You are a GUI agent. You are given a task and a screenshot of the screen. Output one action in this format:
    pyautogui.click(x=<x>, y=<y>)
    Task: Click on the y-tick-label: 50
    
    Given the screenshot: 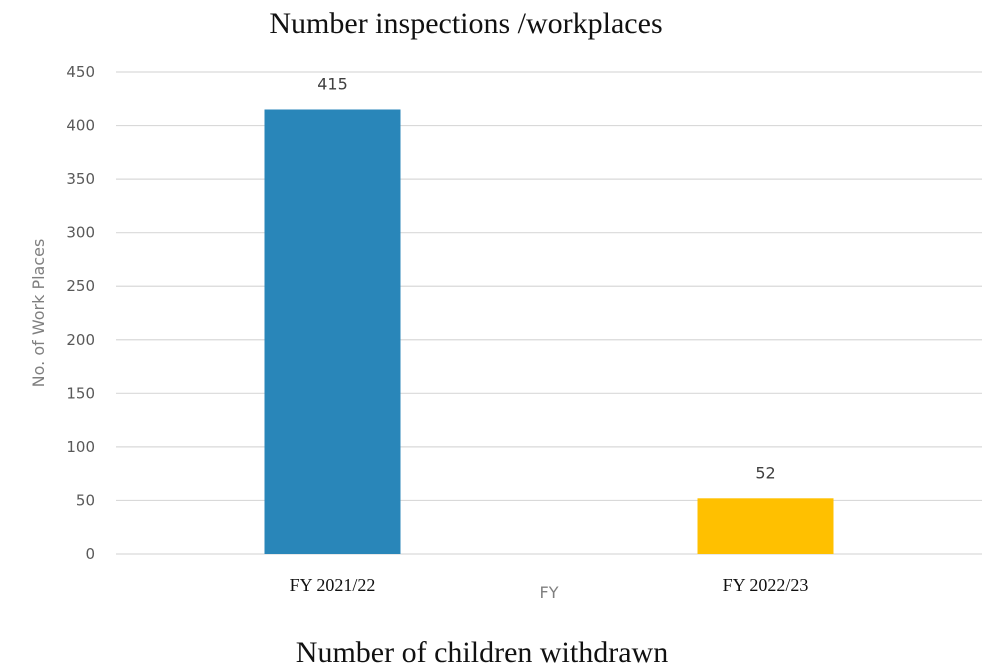 What is the action you would take?
    pyautogui.click(x=85, y=500)
    